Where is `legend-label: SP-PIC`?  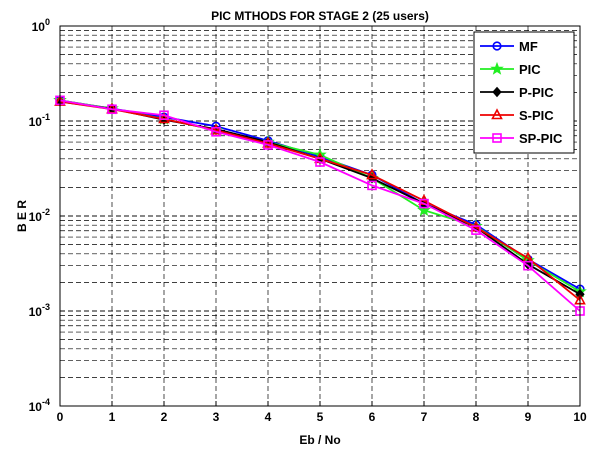 legend-label: SP-PIC is located at coordinates (541, 138).